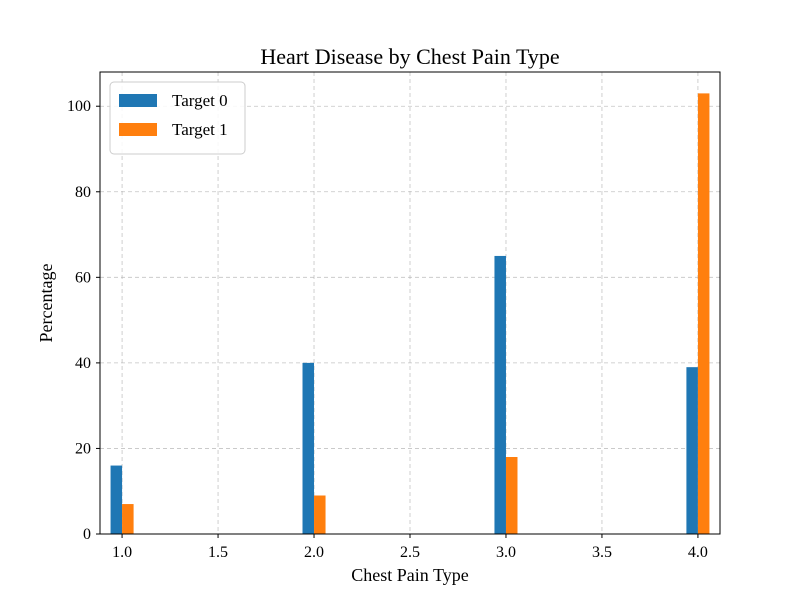 The width and height of the screenshot is (800, 600). What do you see at coordinates (218, 552) in the screenshot?
I see `x-tick-label: 1.5` at bounding box center [218, 552].